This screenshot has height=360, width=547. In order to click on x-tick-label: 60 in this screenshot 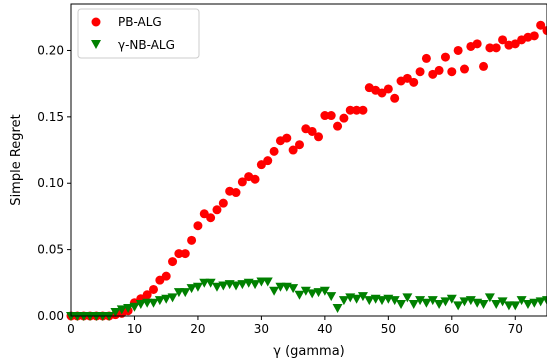, I will do `click(451, 329)`.